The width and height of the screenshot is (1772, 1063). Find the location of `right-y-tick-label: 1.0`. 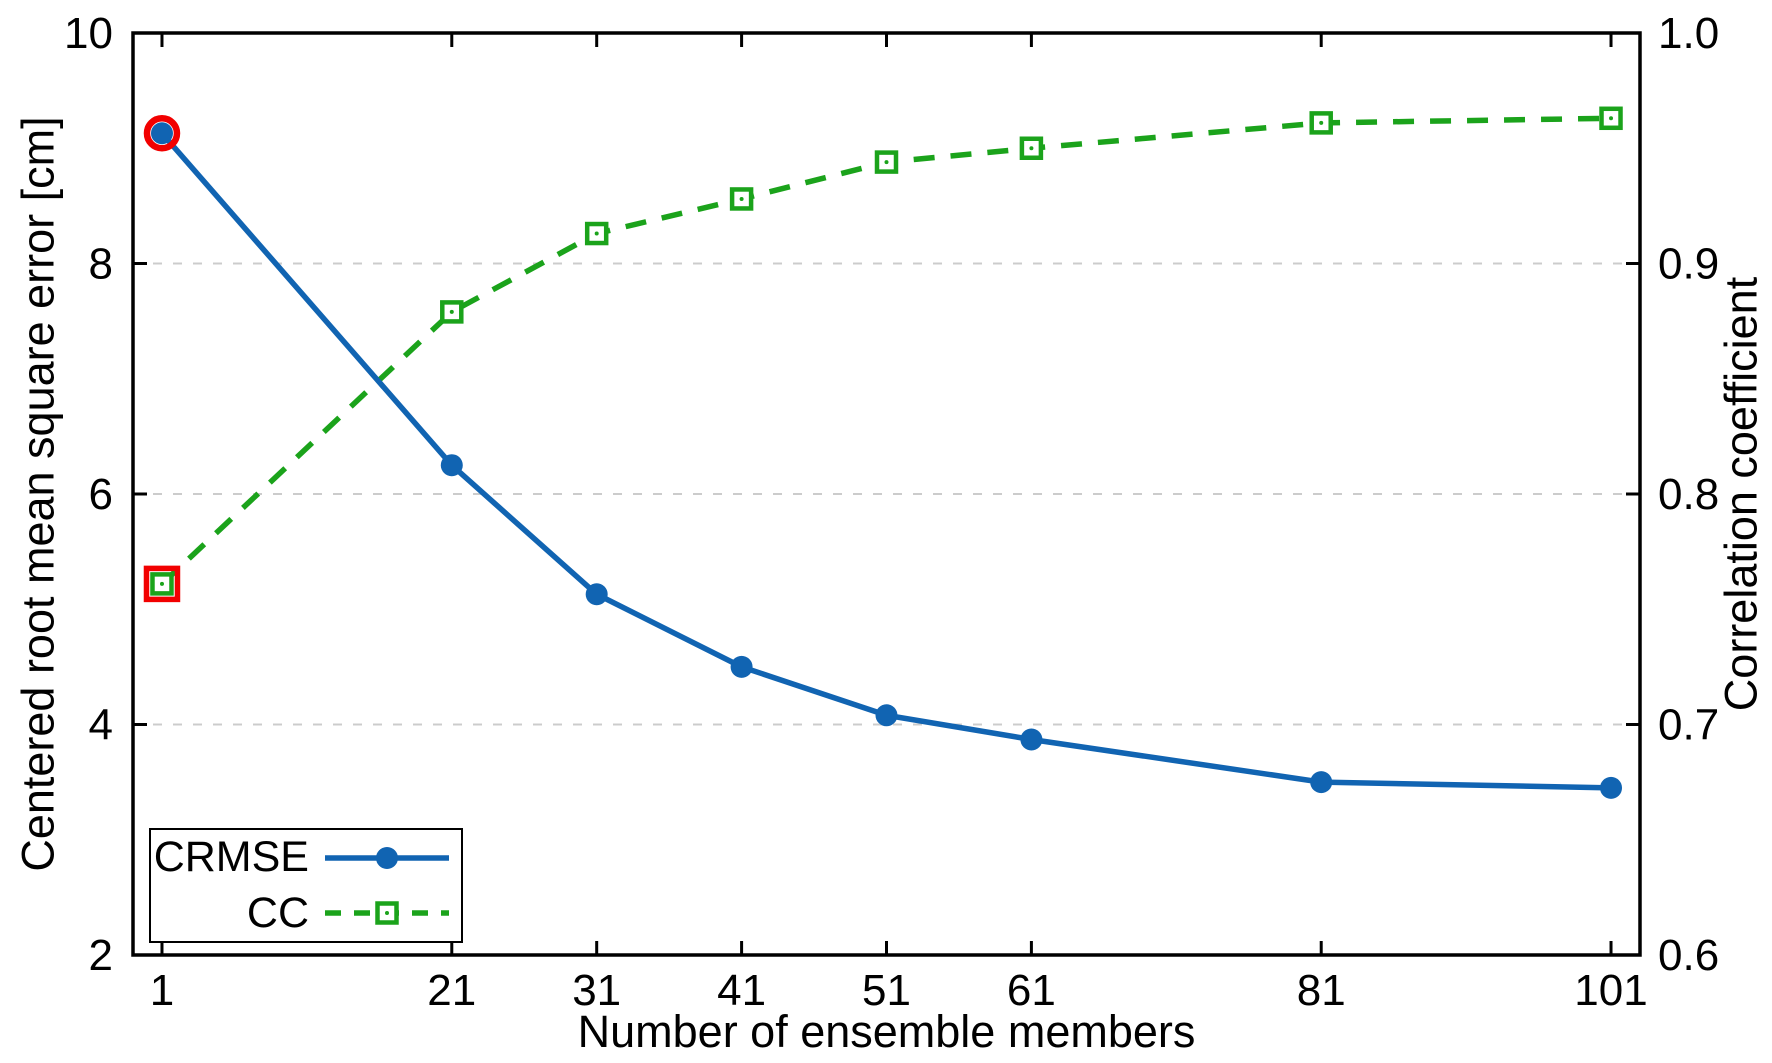

right-y-tick-label: 1.0 is located at coordinates (1688, 33).